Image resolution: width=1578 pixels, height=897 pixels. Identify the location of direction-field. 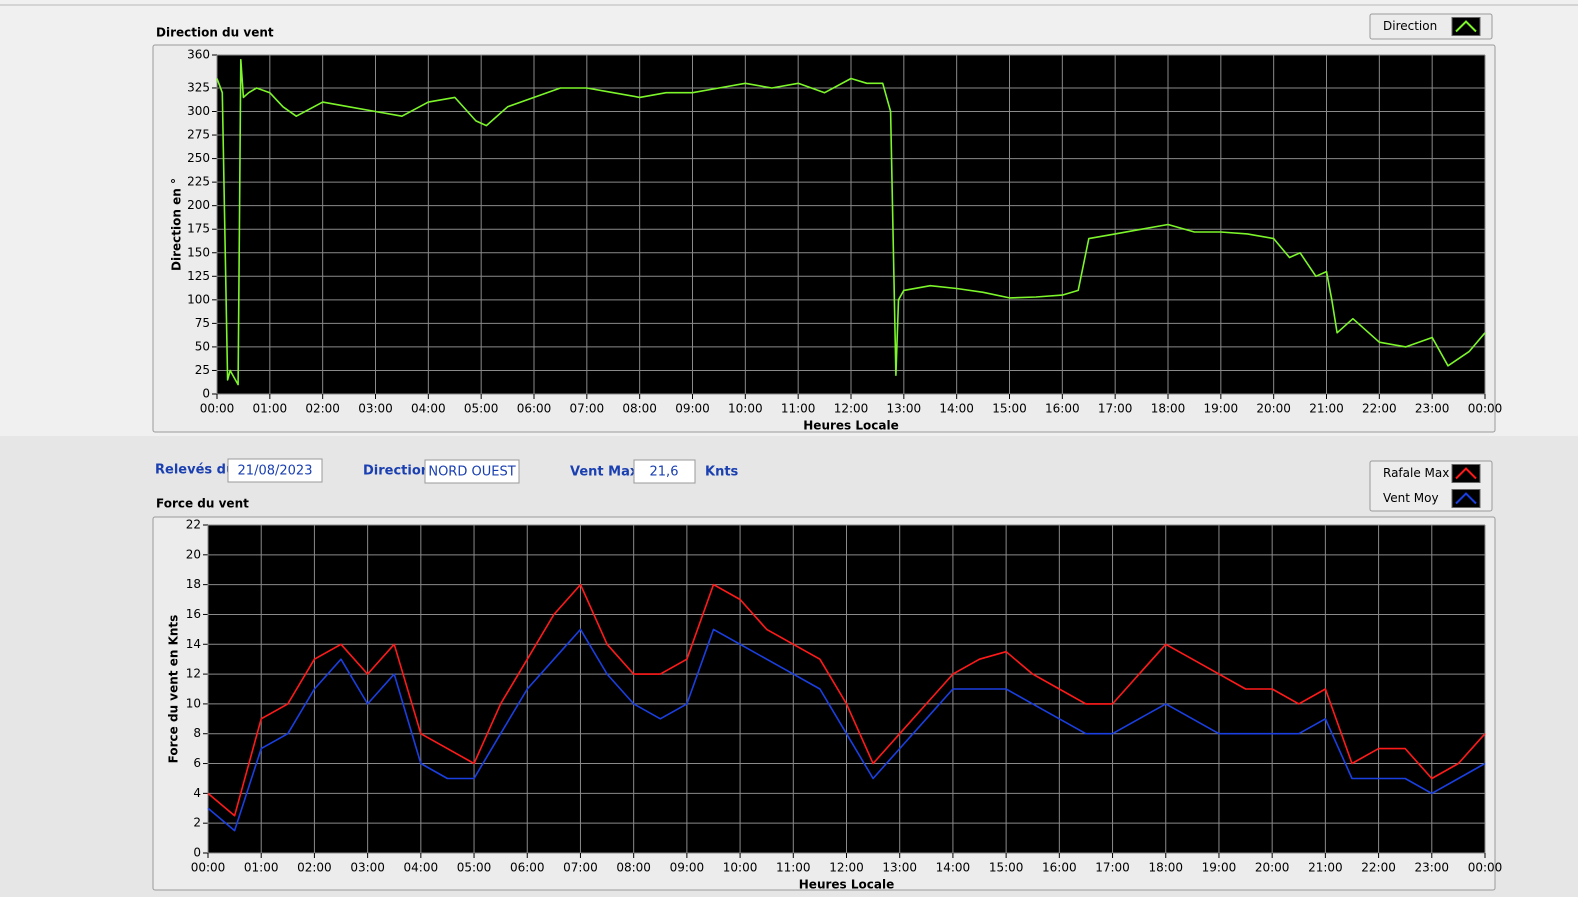
(472, 471).